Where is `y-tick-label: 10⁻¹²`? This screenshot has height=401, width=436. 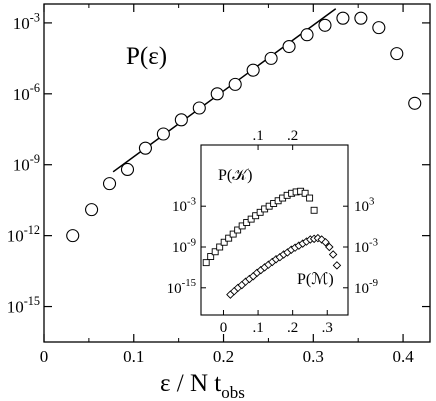
y-tick-label: 10⁻¹² is located at coordinates (23, 234).